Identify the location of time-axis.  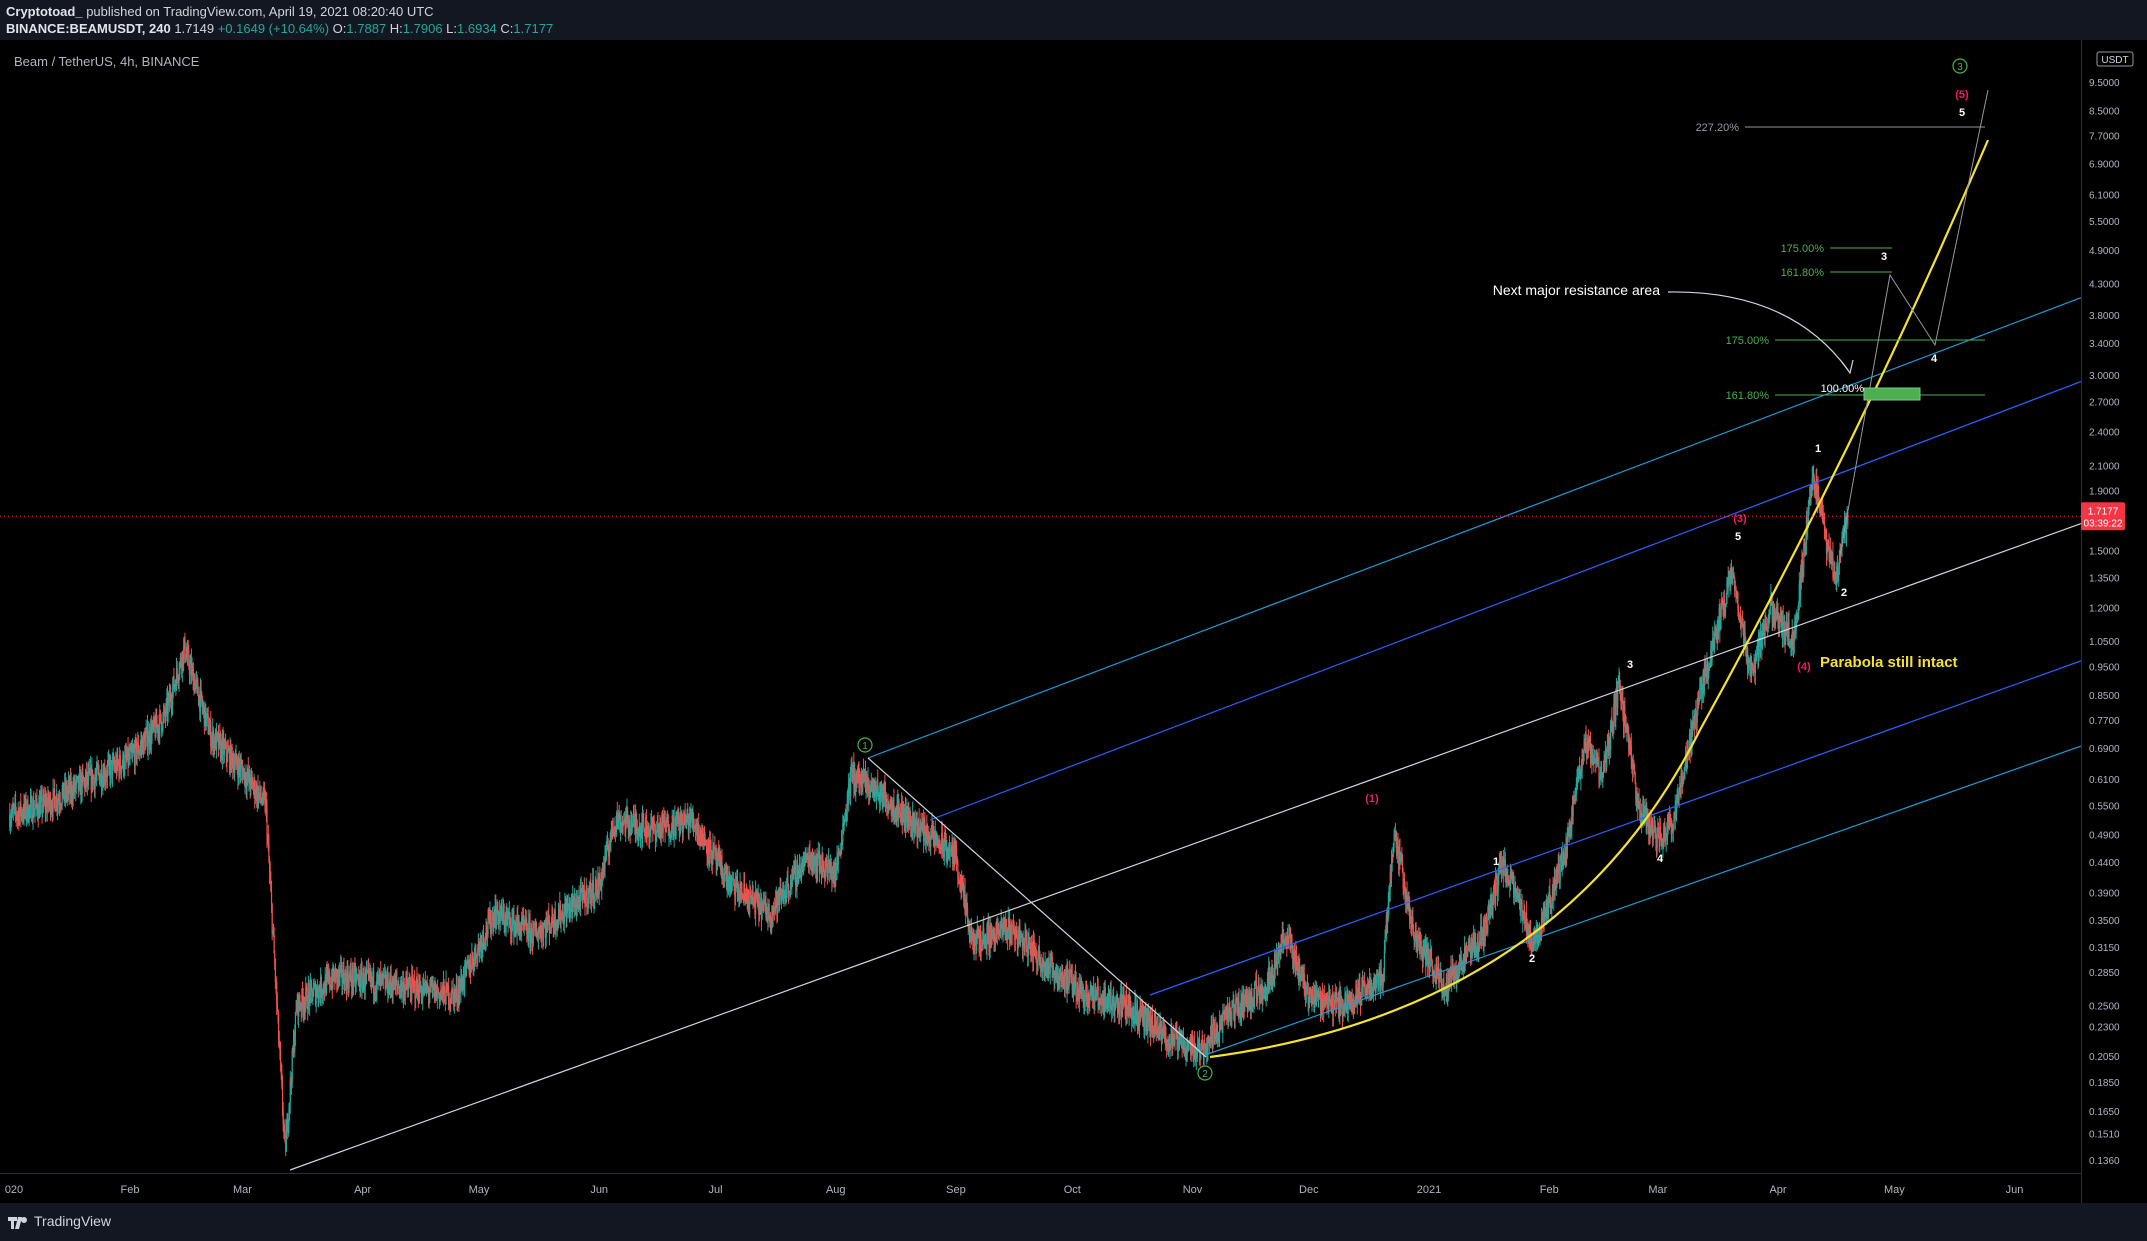
(1040, 1188).